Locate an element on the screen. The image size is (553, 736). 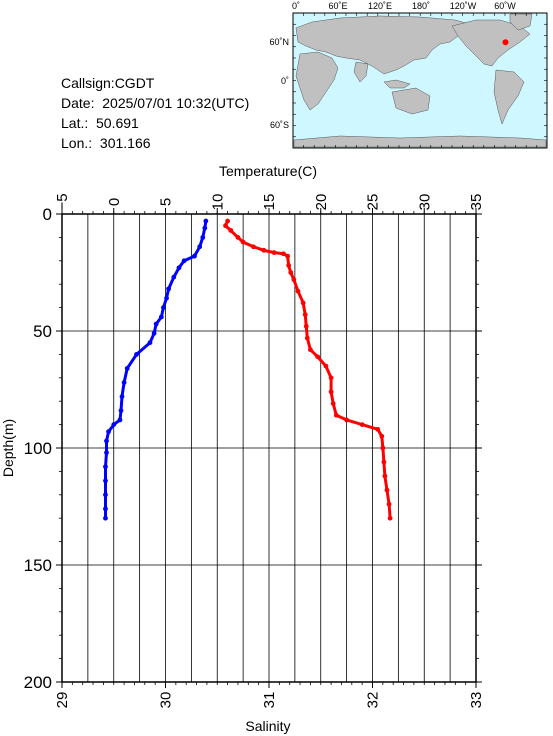
land-south-america is located at coordinates (509, 97).